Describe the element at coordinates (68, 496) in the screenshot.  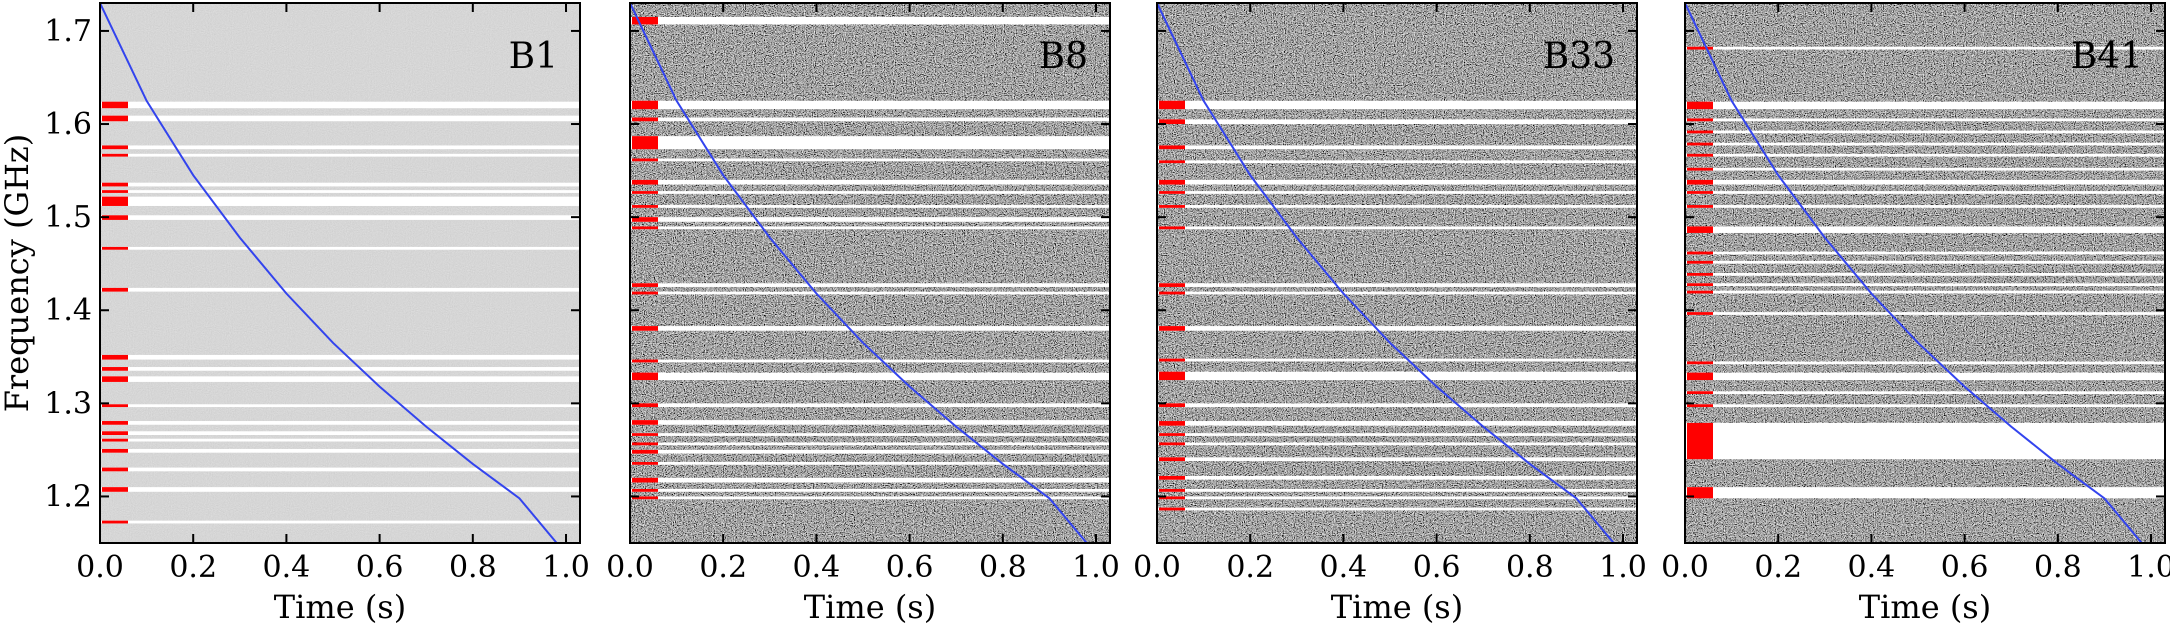
I see `y-tick-label: 1.2` at that location.